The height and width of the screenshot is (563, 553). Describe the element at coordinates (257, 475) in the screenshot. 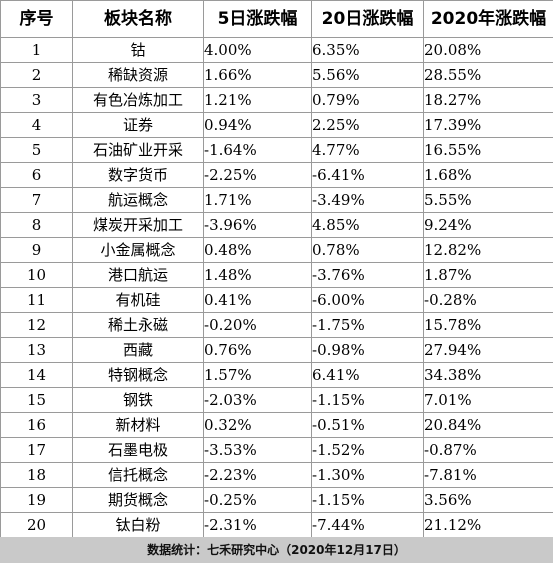

I see `cell-5day-change: -2.23%` at that location.